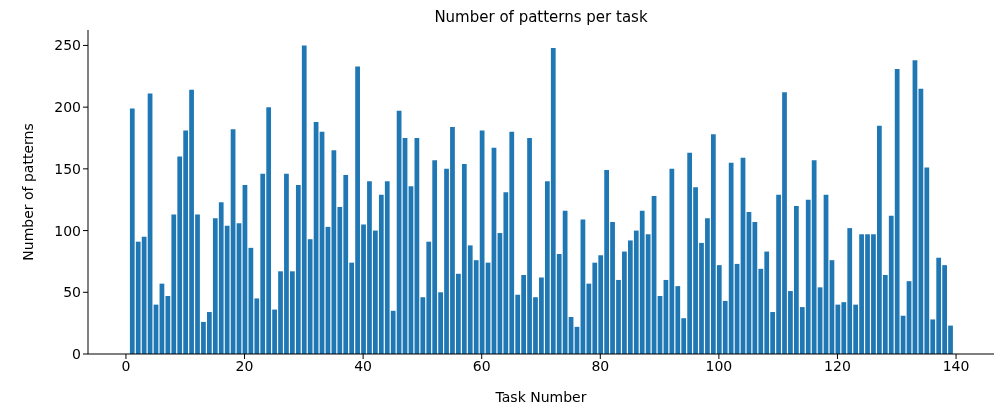 This screenshot has height=418, width=1006. What do you see at coordinates (956, 365) in the screenshot?
I see `x-tick-label: 140` at bounding box center [956, 365].